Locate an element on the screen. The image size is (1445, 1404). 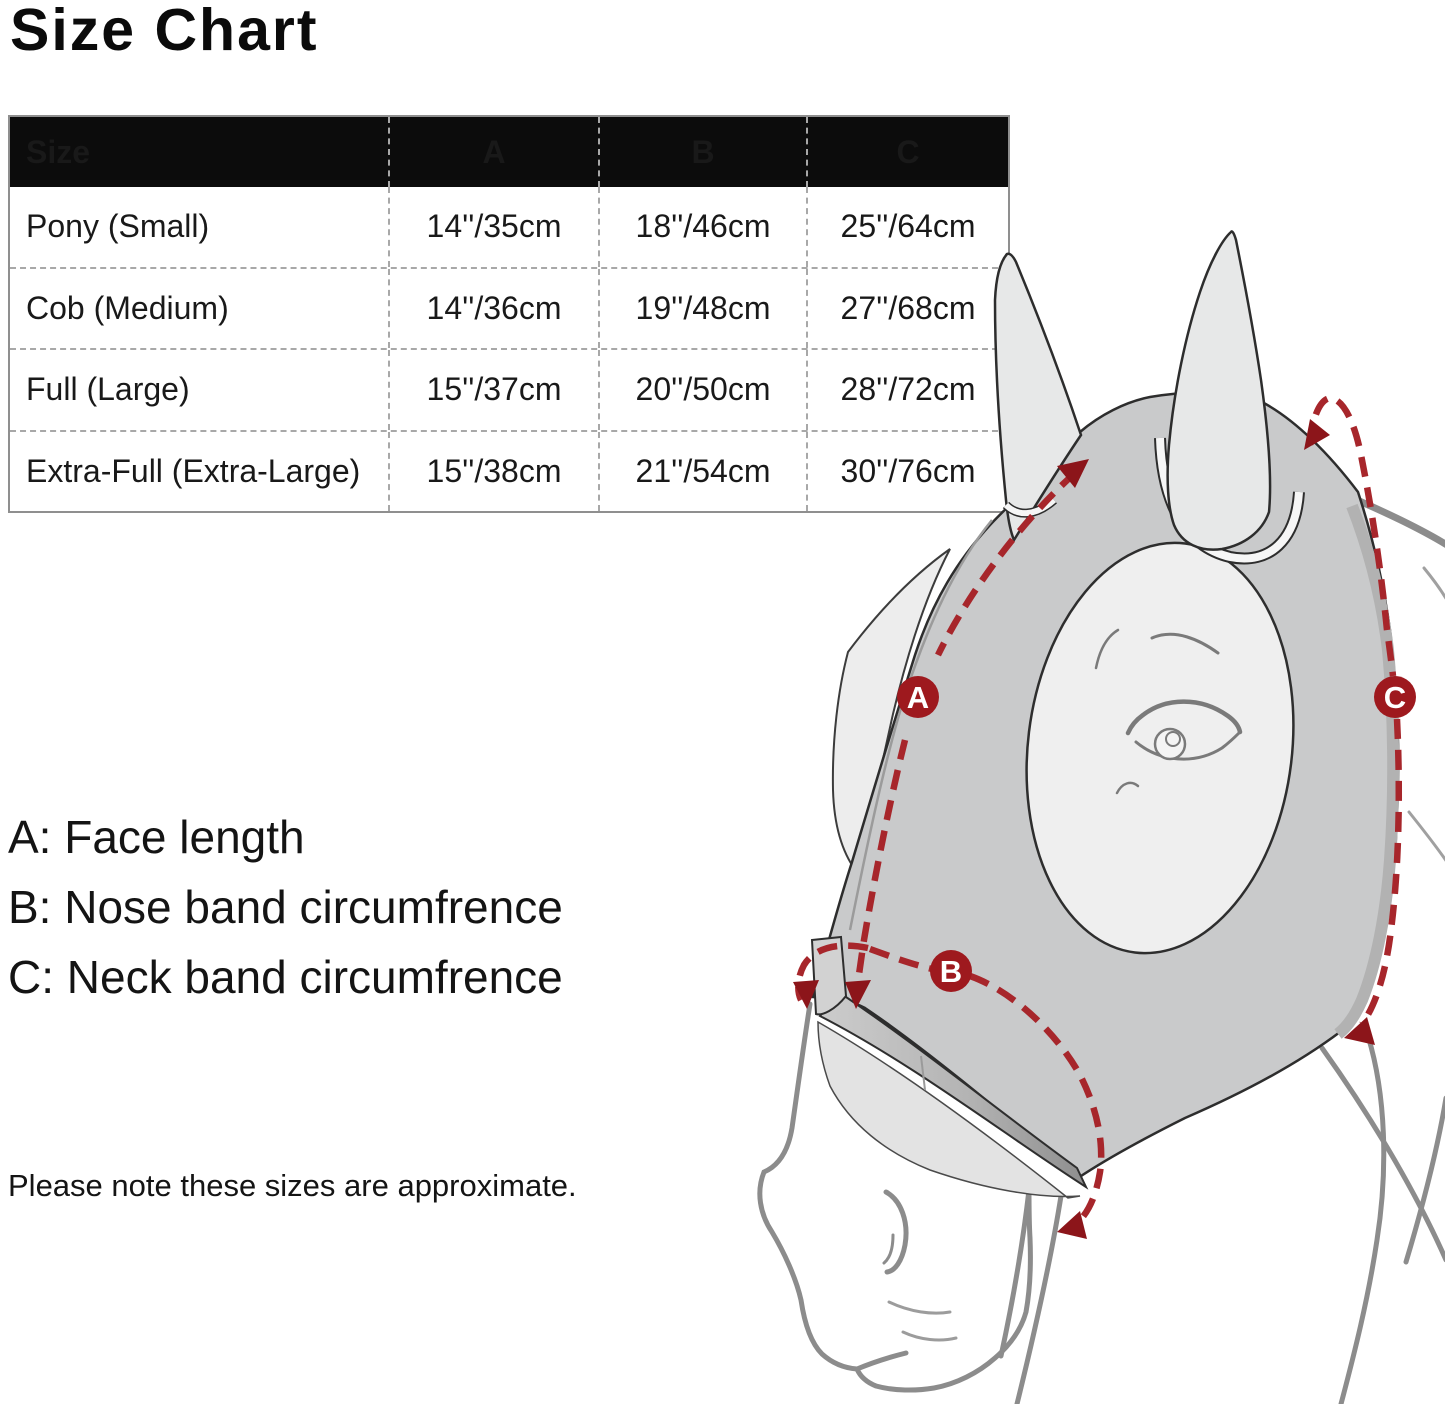
measurement-label-b: B is located at coordinates (951, 971).